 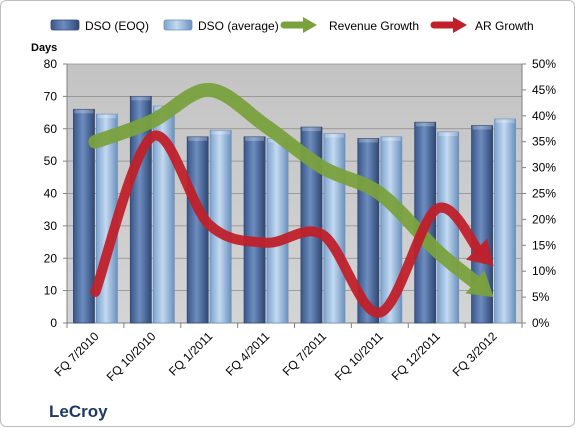 I want to click on y-tick-label: 10, so click(x=51, y=291).